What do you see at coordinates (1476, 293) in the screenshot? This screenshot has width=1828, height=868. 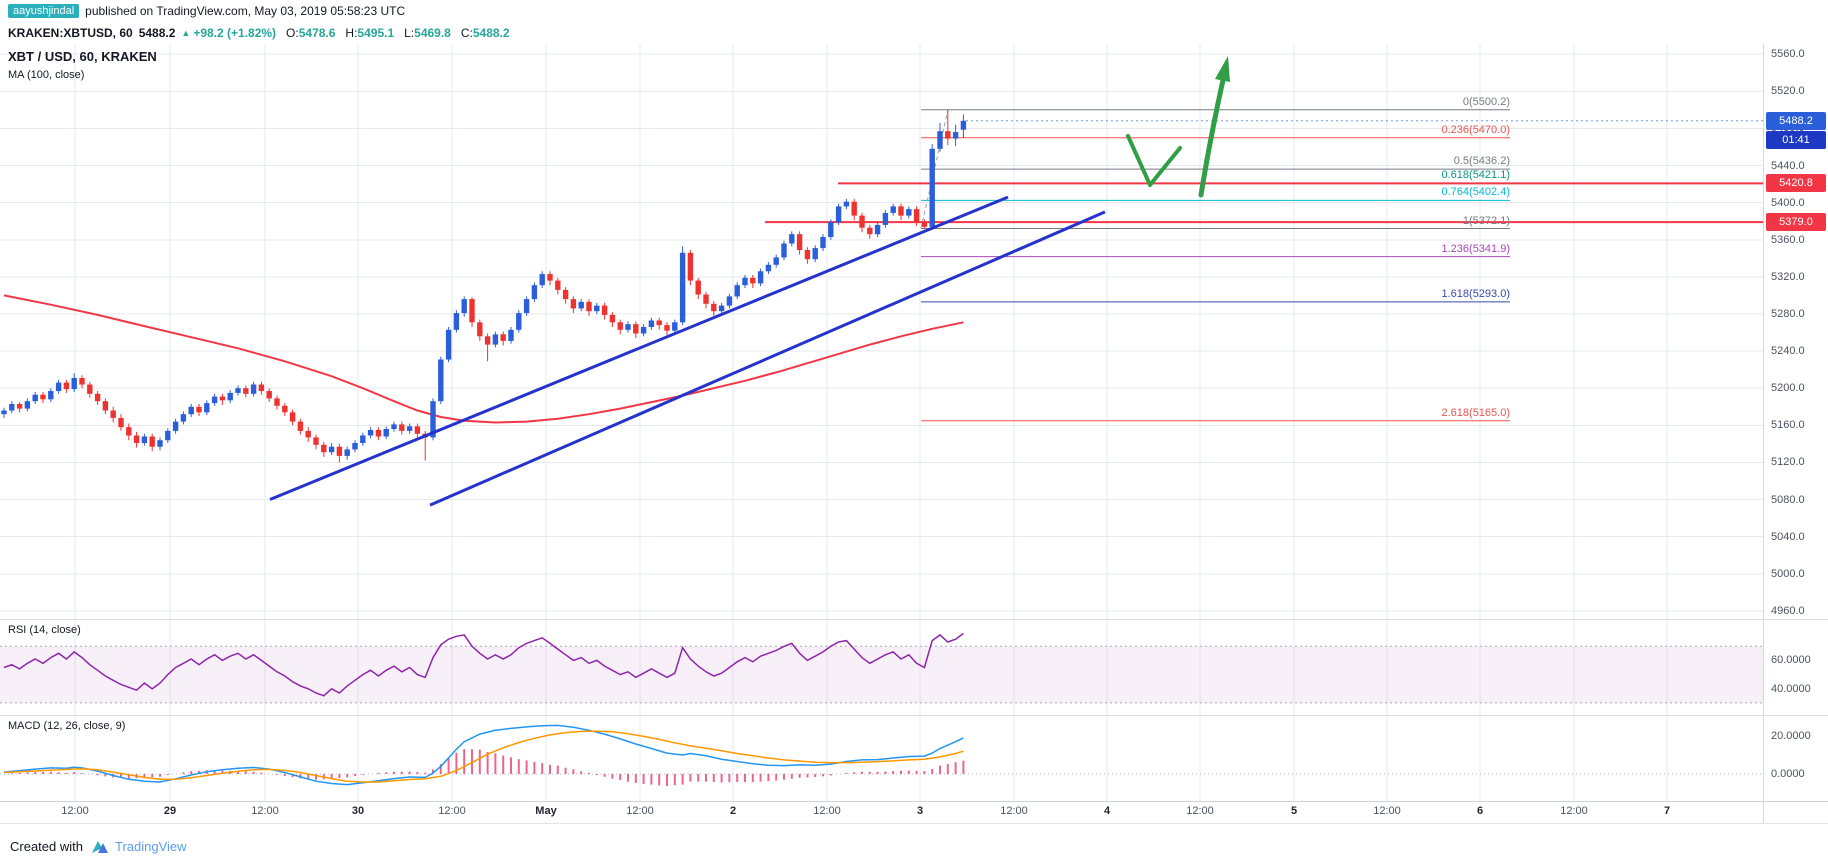 I see `fib-level-label: 1.618(5293.0)` at bounding box center [1476, 293].